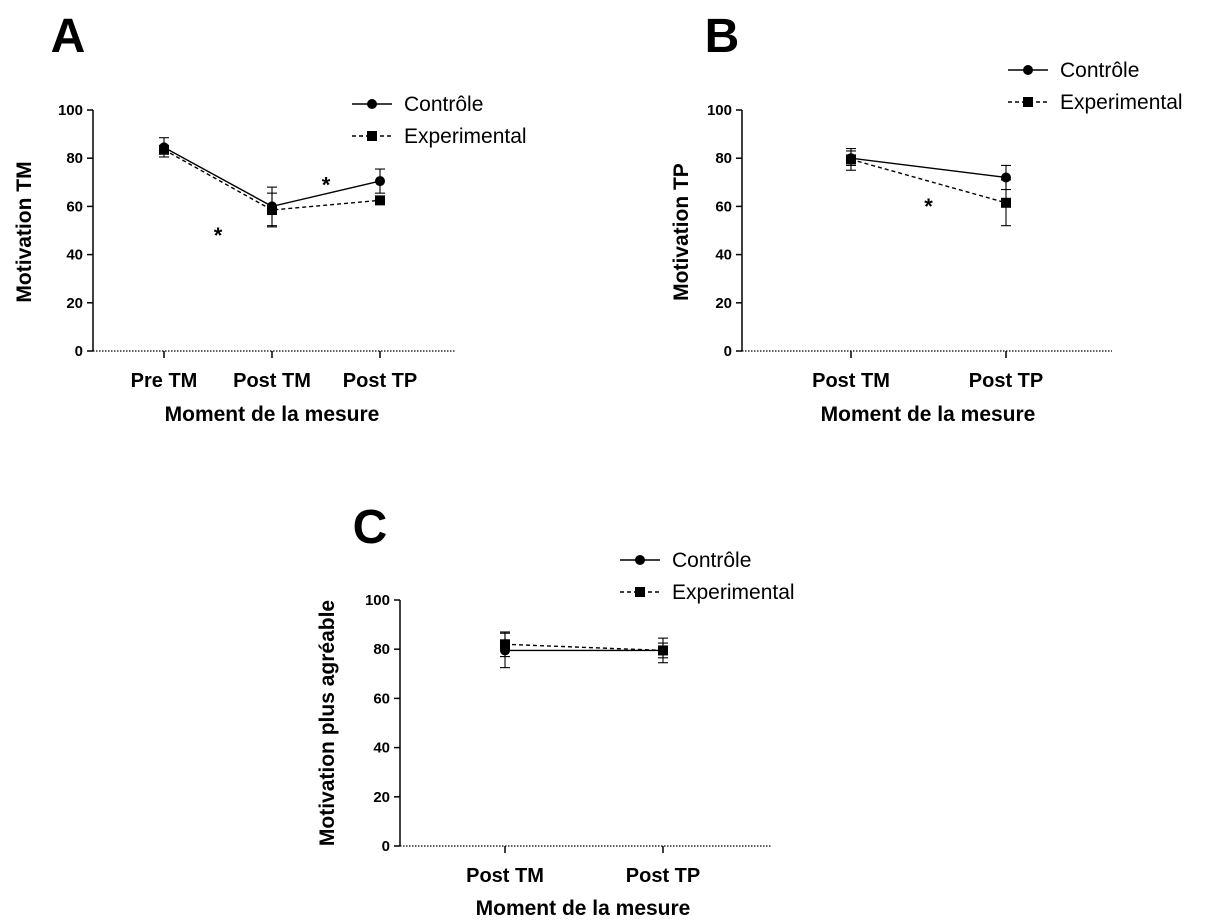  I want to click on panel-letter: A, so click(68, 36).